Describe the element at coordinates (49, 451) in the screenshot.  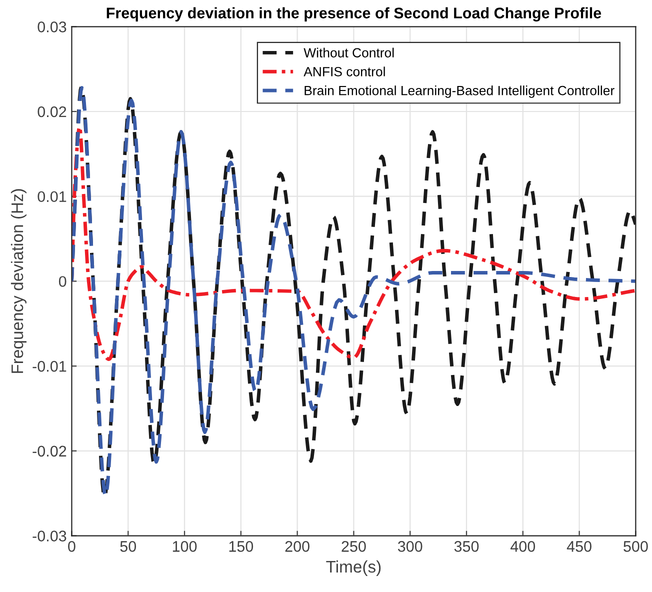
I see `y-tick-label: -0.02` at that location.